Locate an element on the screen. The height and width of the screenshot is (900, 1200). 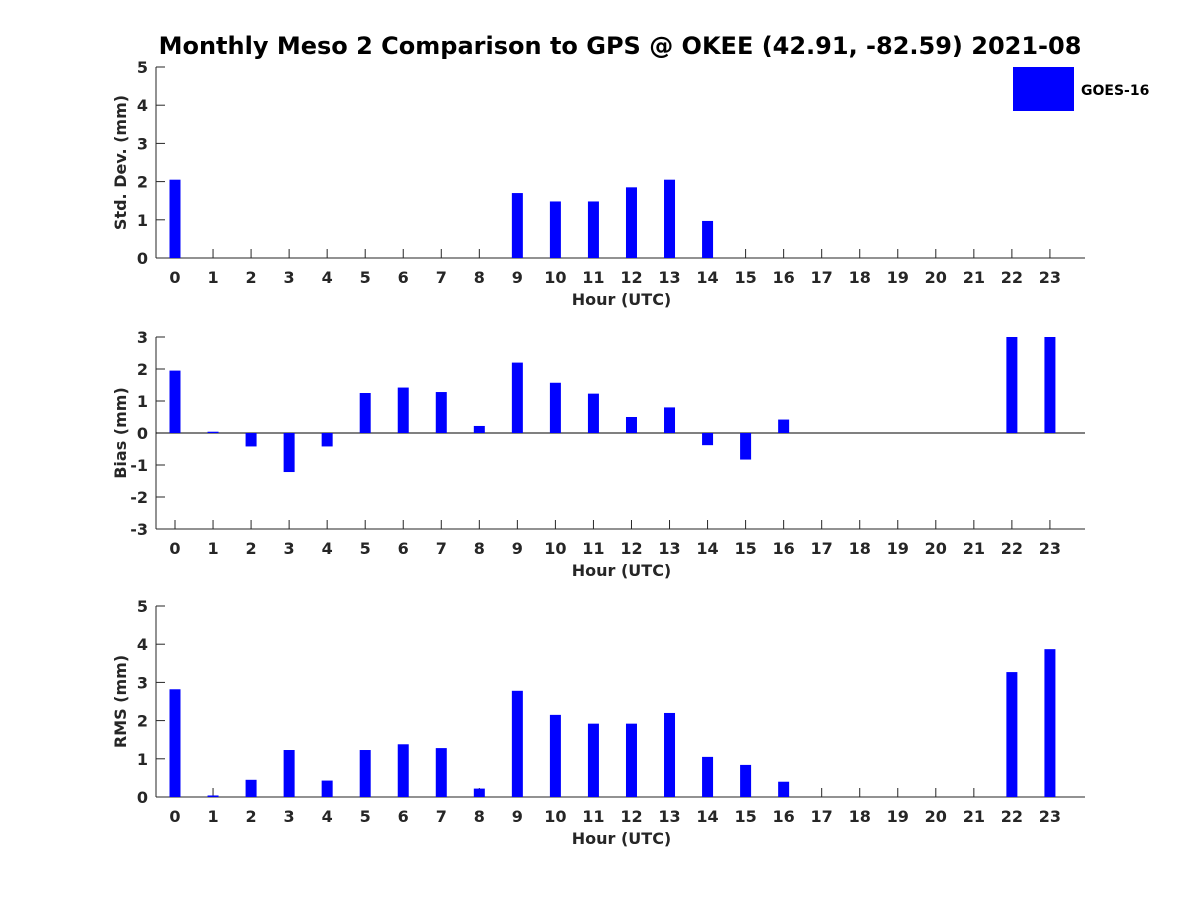
y-tick-label: 1 is located at coordinates (142, 401).